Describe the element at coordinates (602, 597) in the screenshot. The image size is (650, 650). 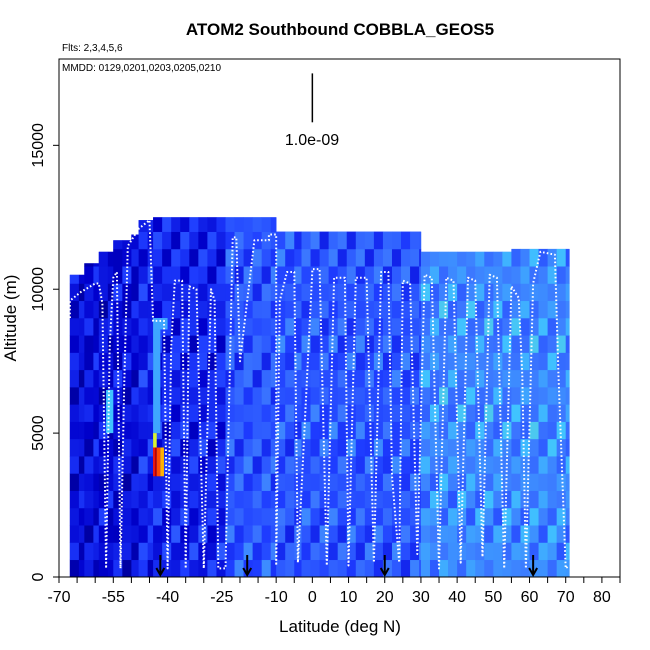
I see `x-tick-label: 80` at that location.